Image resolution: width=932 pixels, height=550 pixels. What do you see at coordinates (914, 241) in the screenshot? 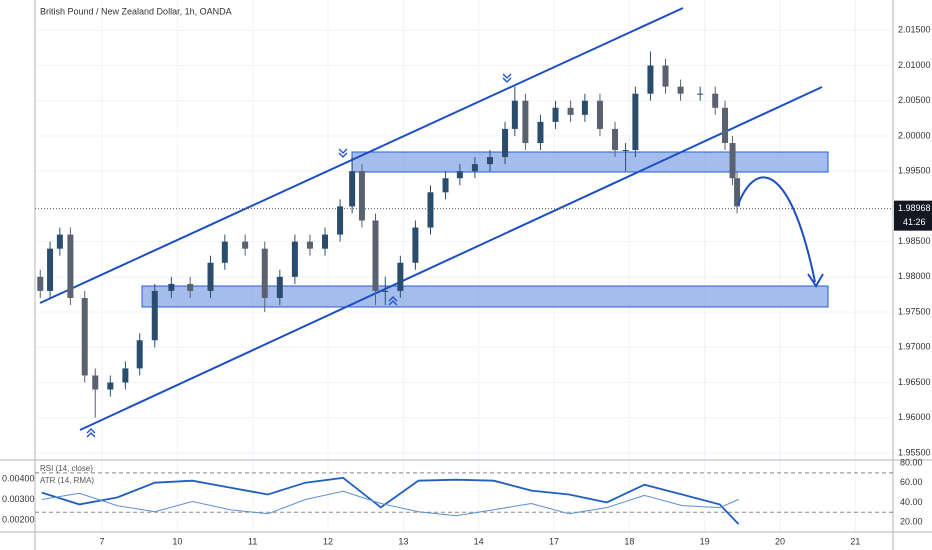
I see `y-tick-label: 1.98500` at bounding box center [914, 241].